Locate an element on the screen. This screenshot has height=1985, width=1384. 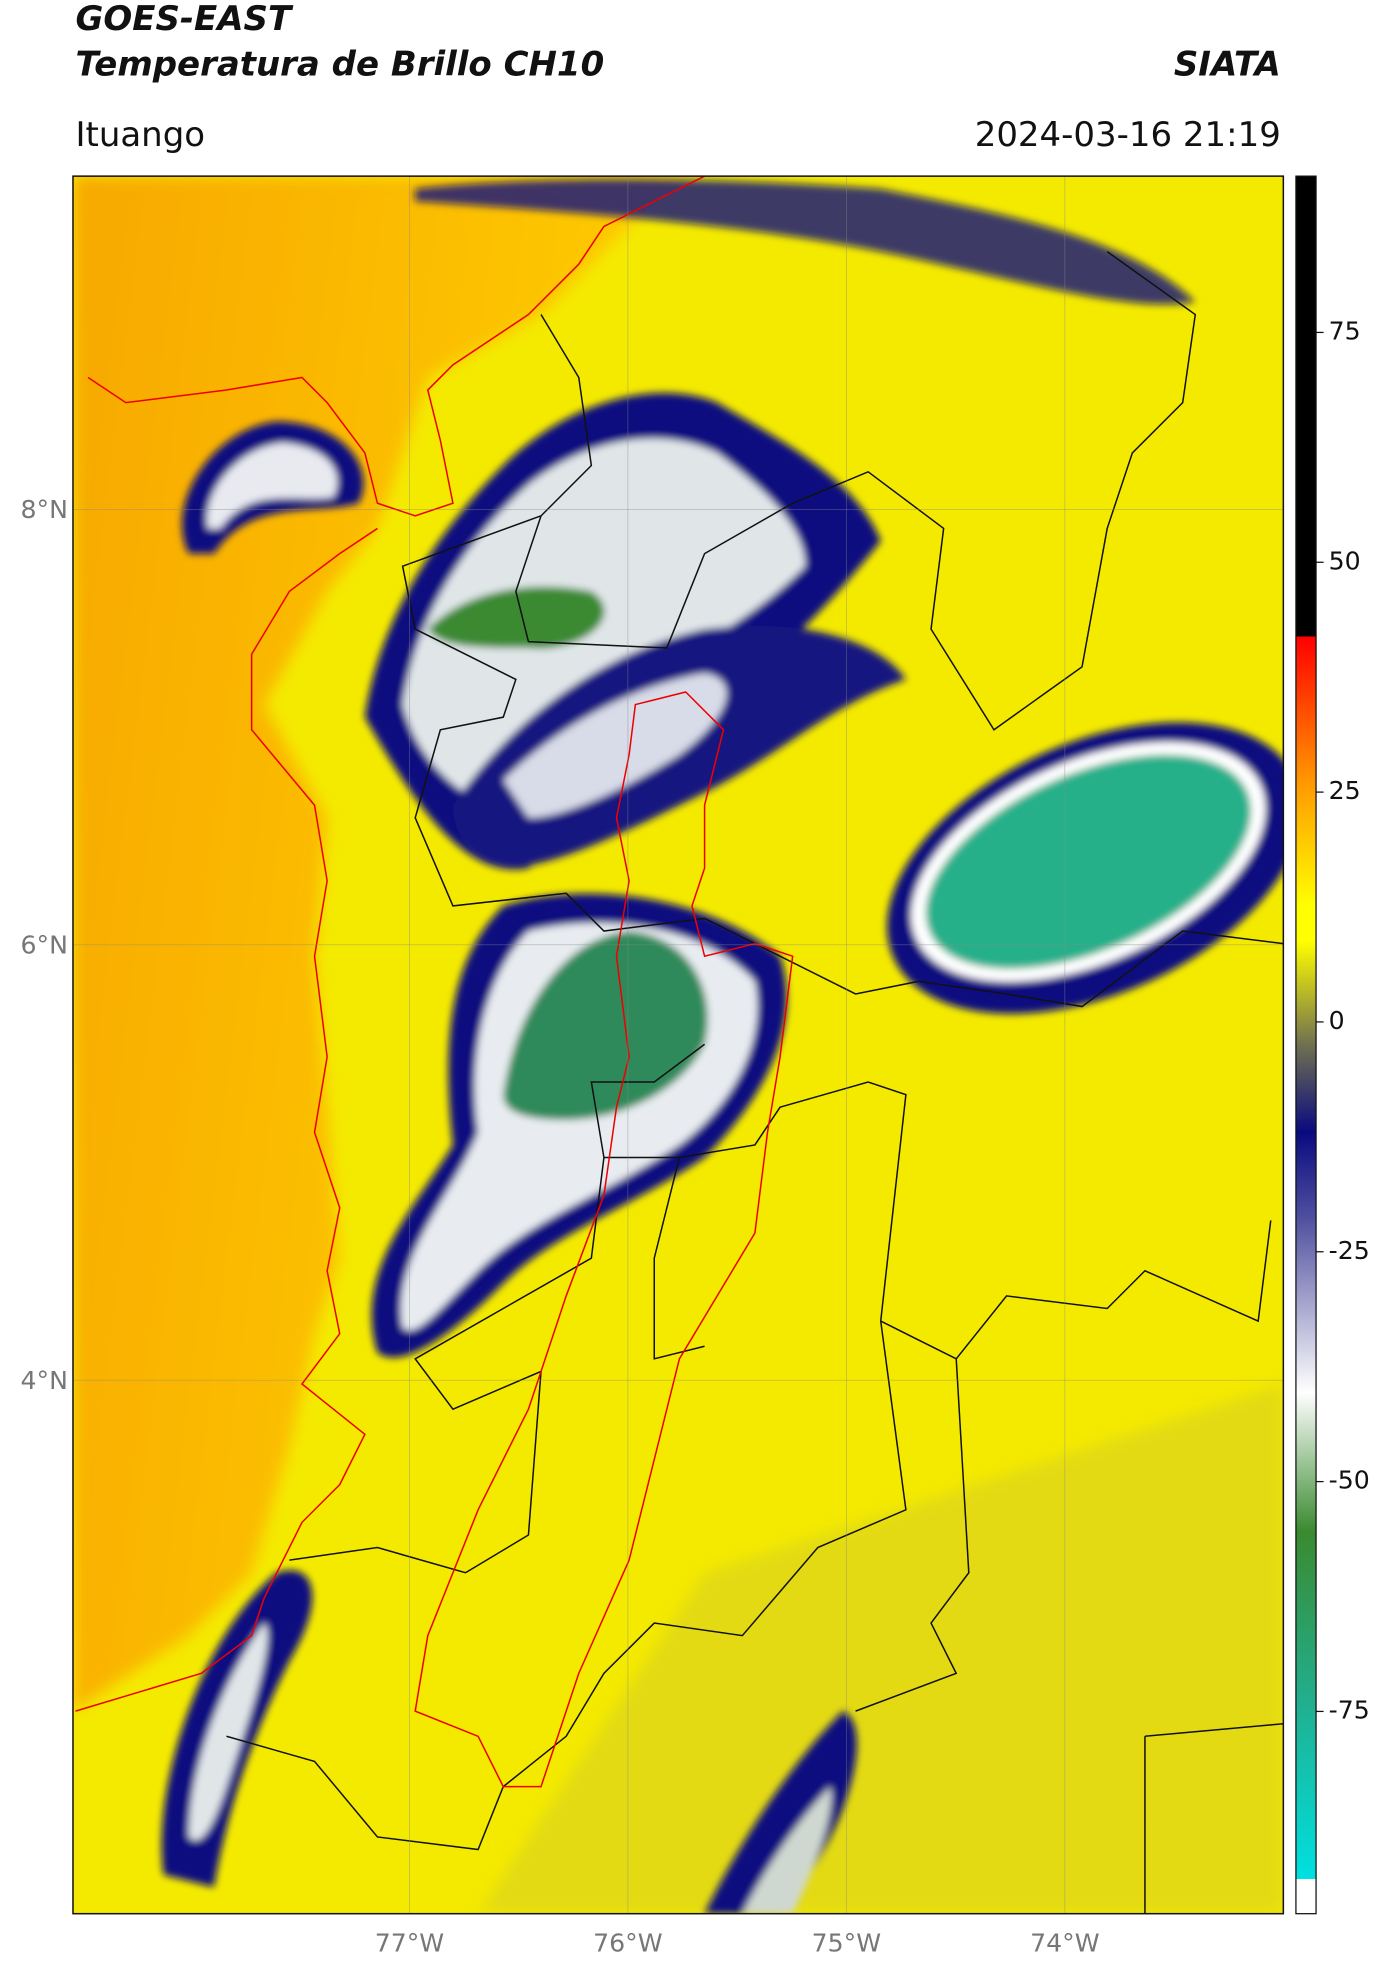
y-tick-label: 4°N is located at coordinates (44, 1380).